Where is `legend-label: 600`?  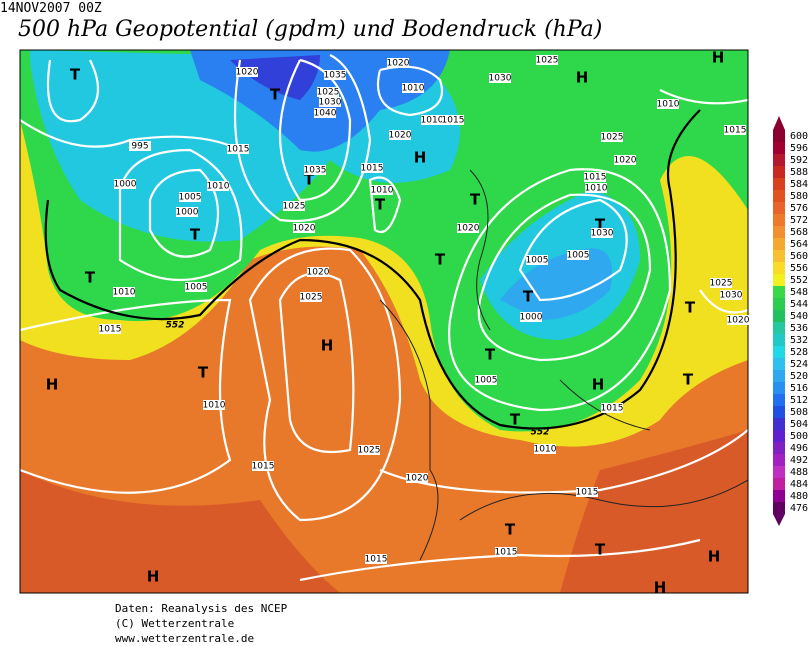 legend-label: 600 is located at coordinates (799, 136).